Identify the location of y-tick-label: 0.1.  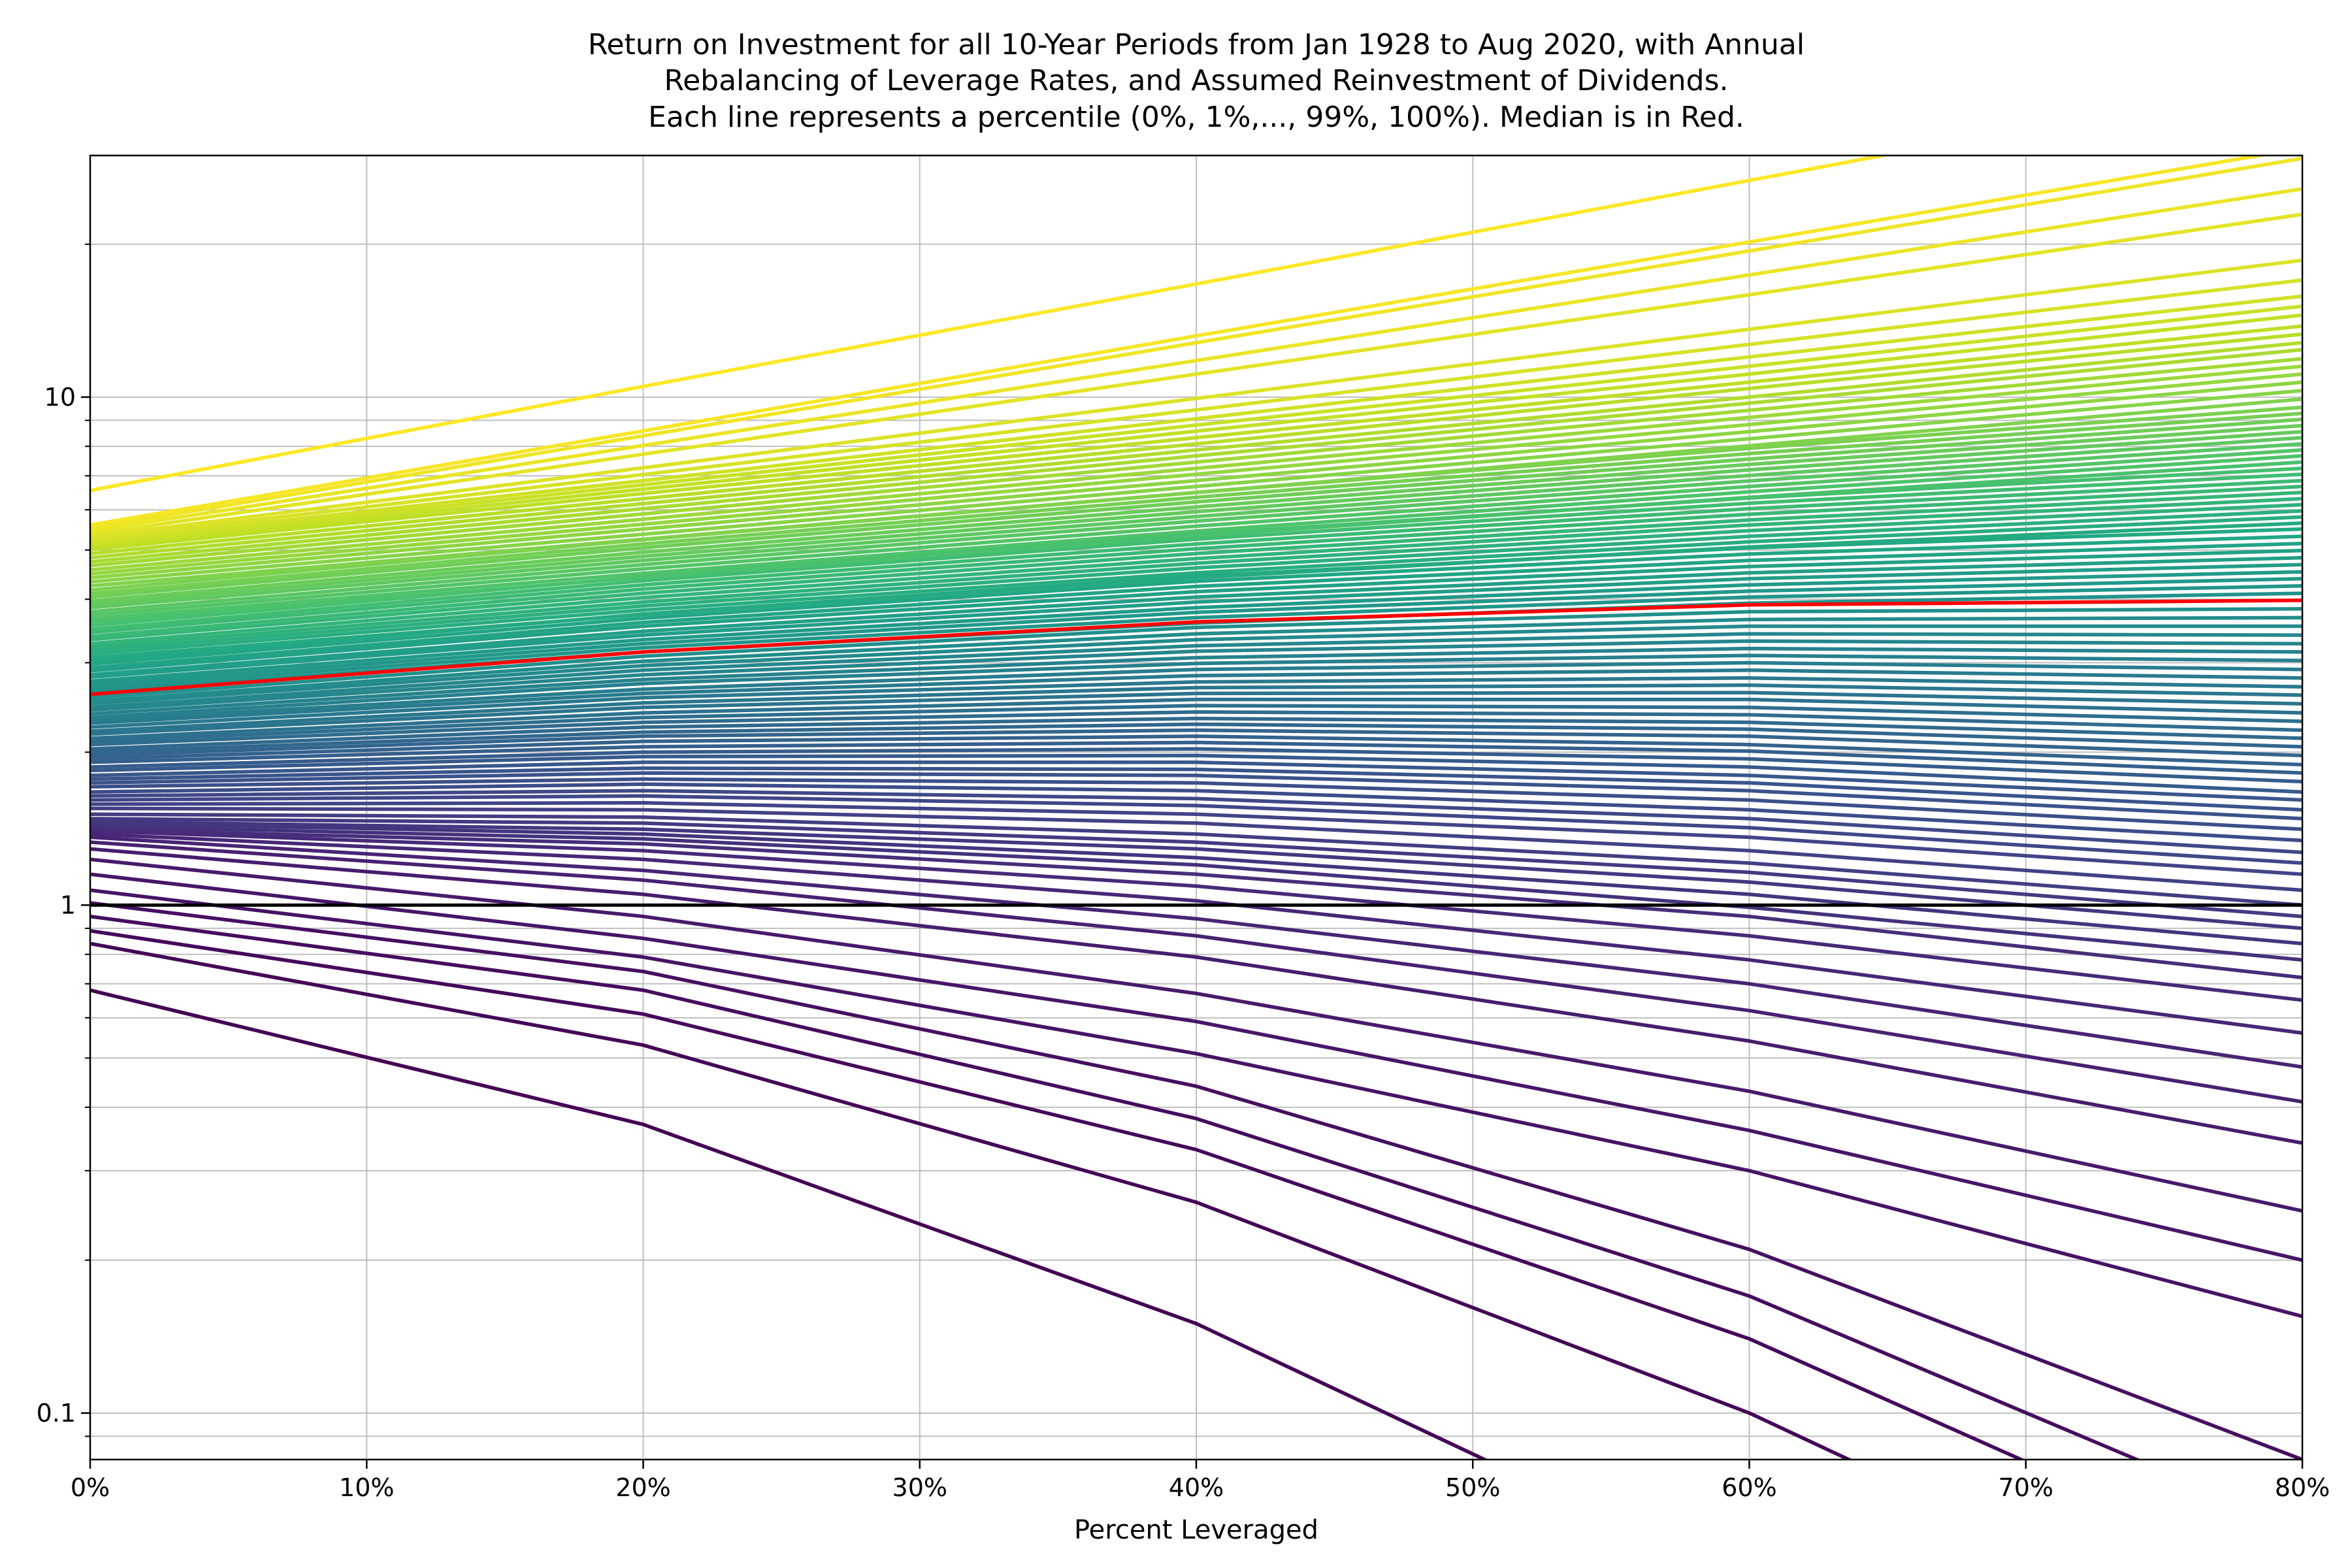
(56, 1413).